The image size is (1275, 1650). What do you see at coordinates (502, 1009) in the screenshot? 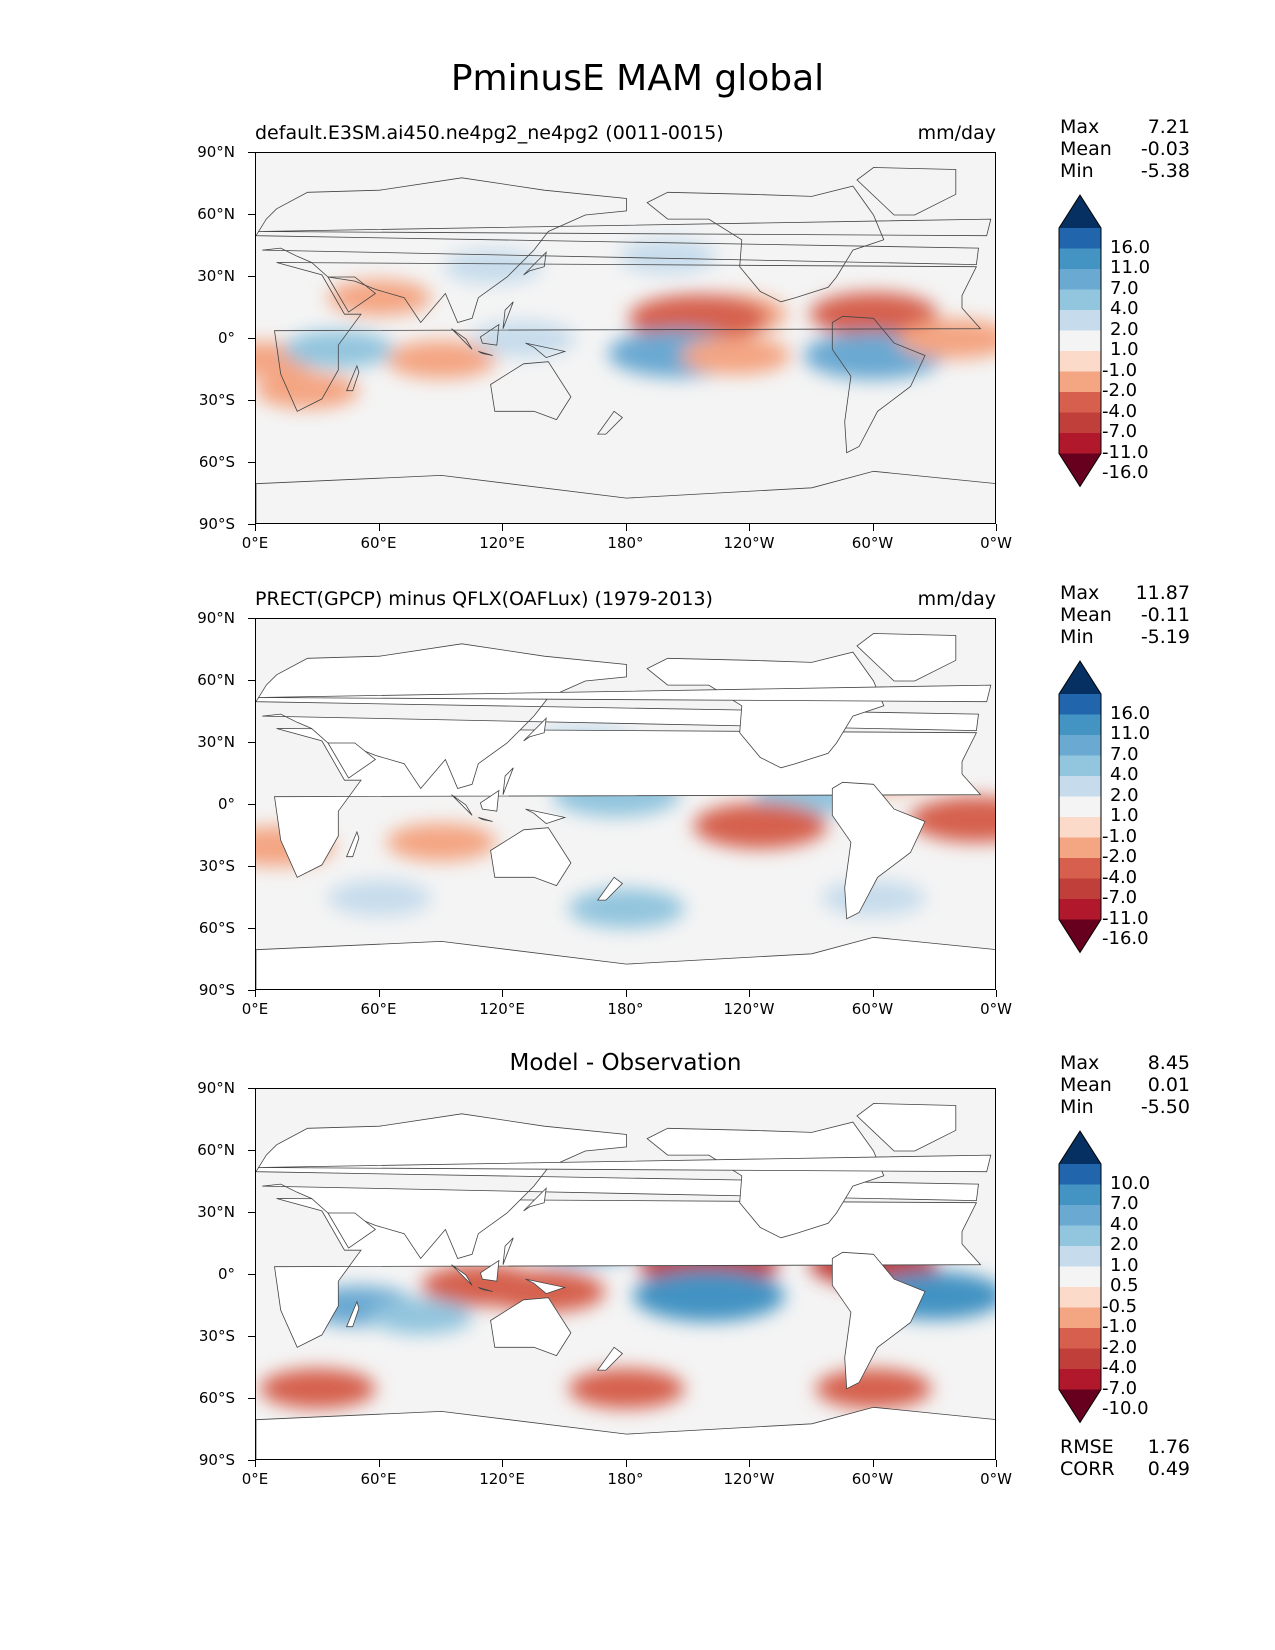
I see `lon-tick-label: 120°E` at bounding box center [502, 1009].